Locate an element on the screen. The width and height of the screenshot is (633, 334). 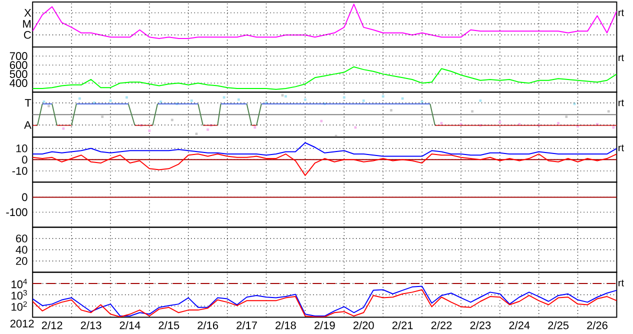
x-tick-label: 2/14 is located at coordinates (130, 325).